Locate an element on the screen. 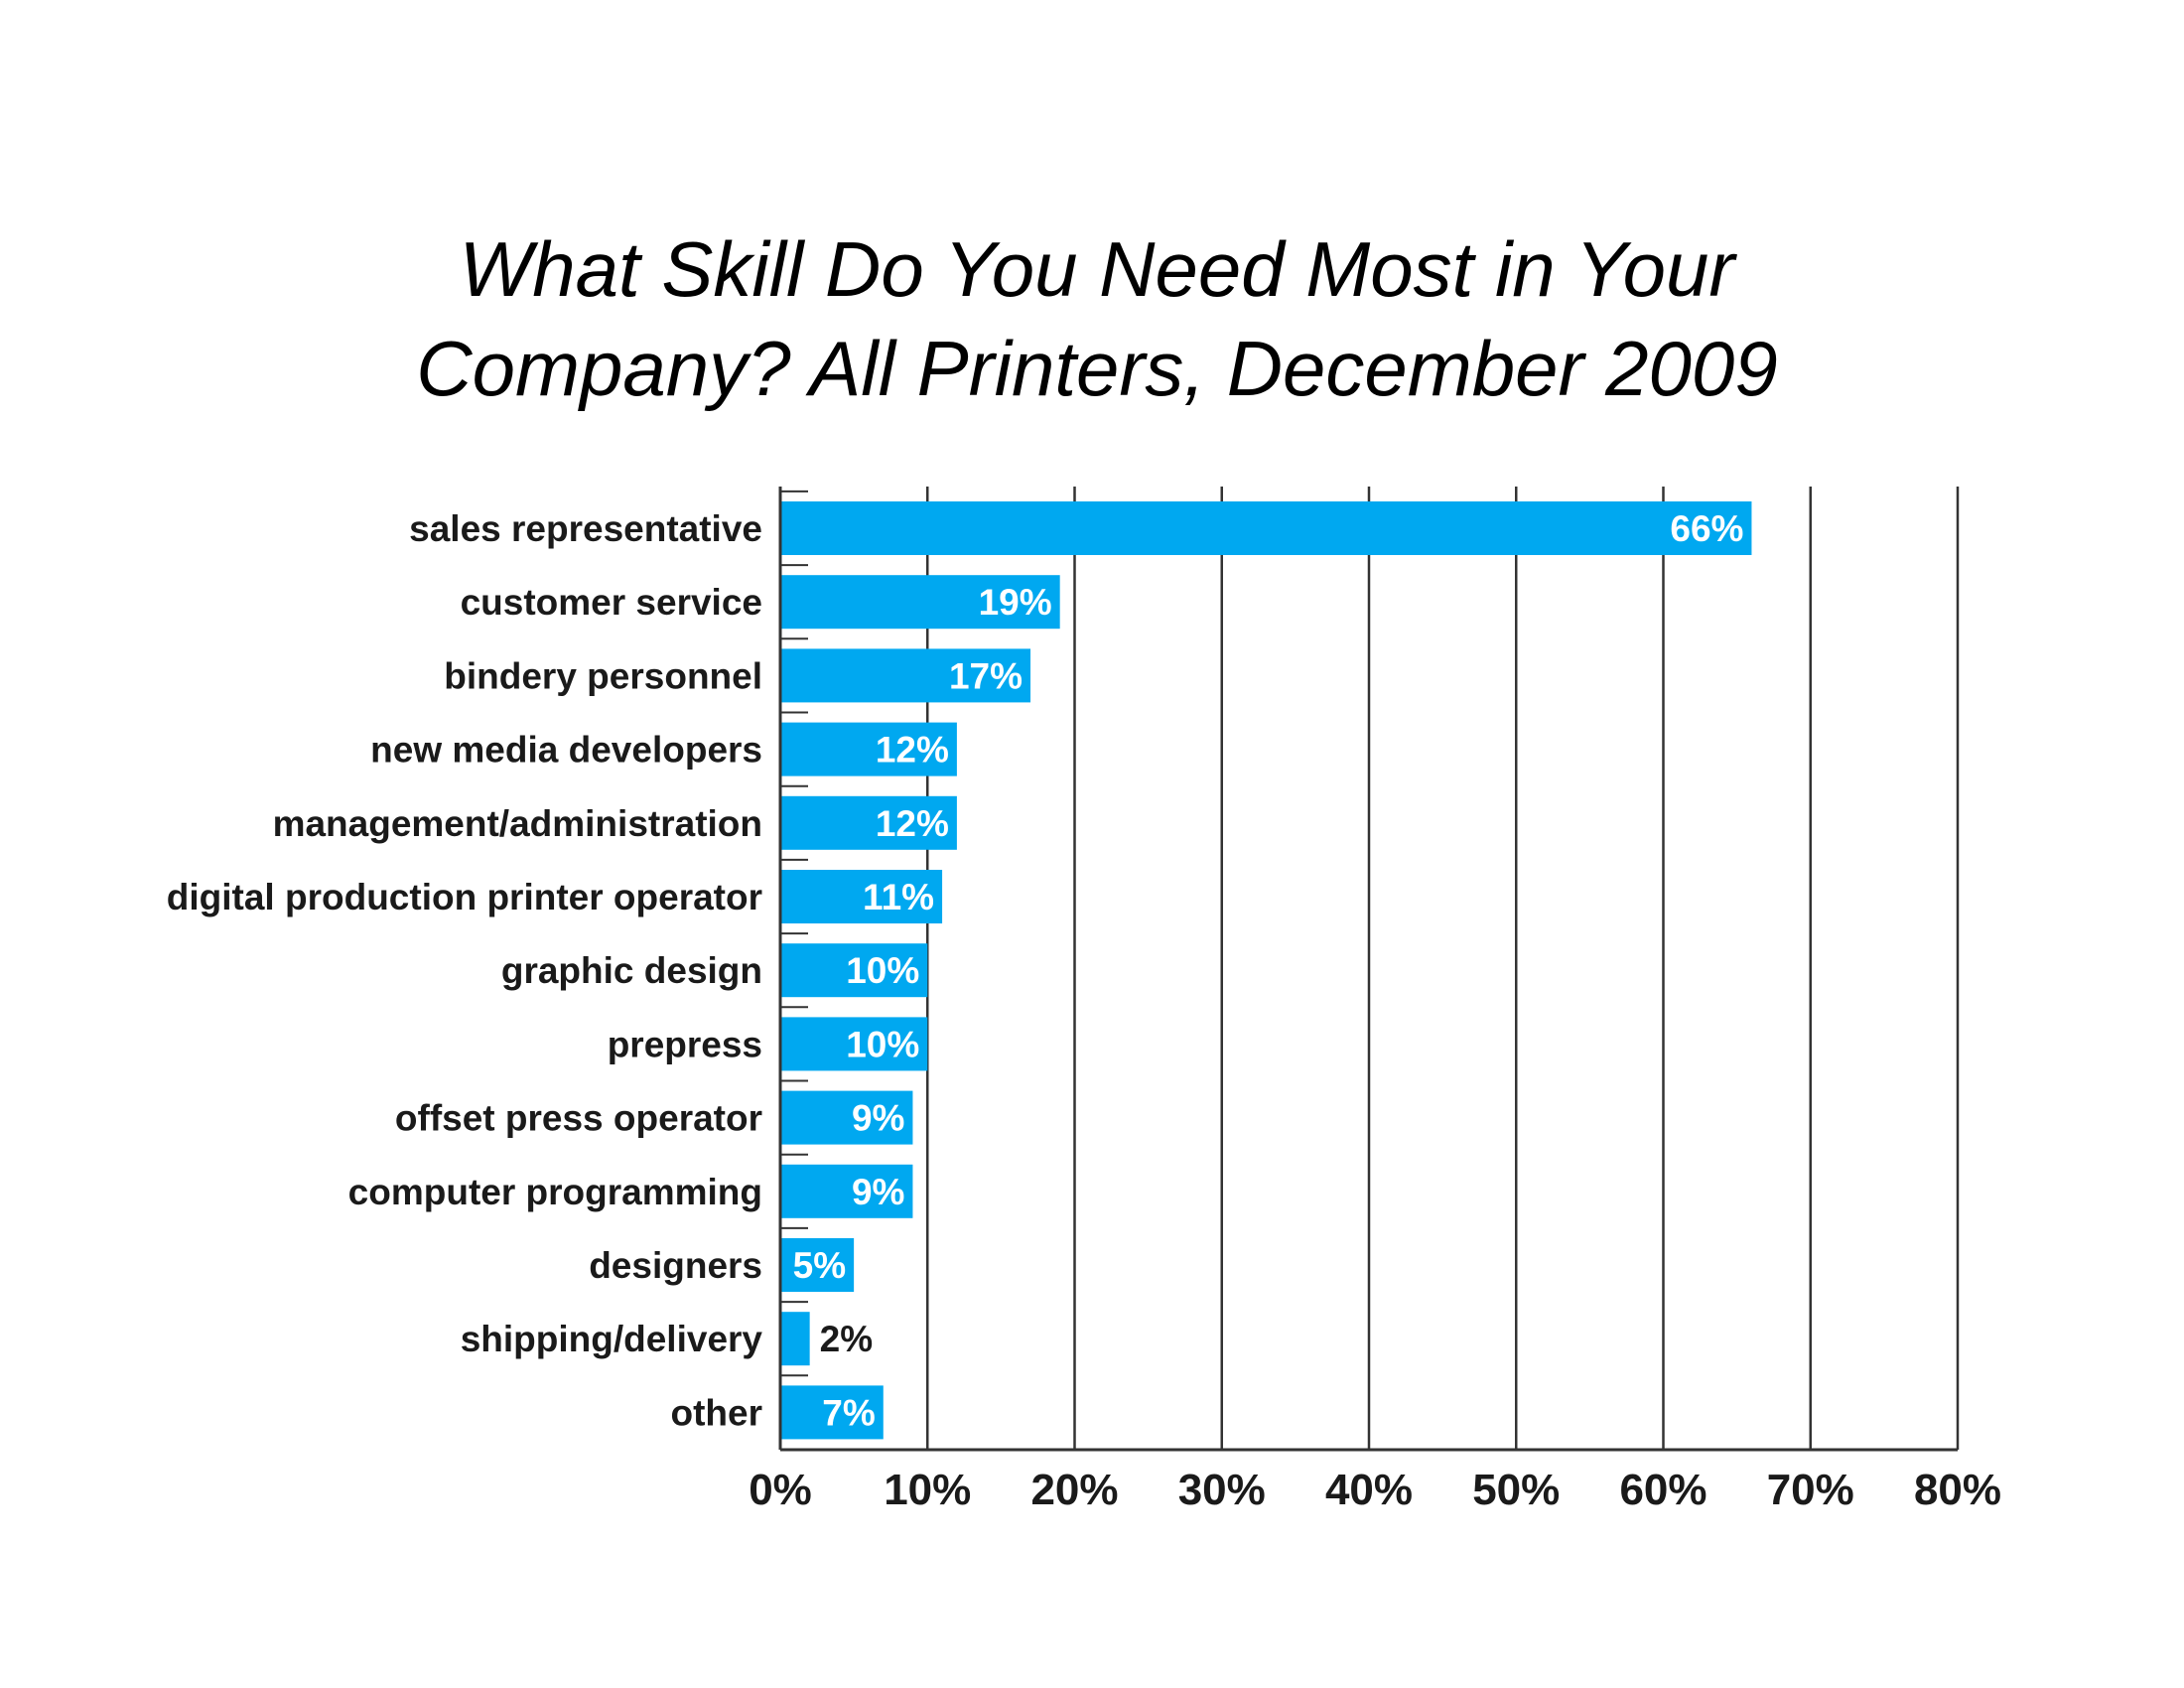 This screenshot has width=2184, height=1688. category-label-10: designers is located at coordinates (675, 1265).